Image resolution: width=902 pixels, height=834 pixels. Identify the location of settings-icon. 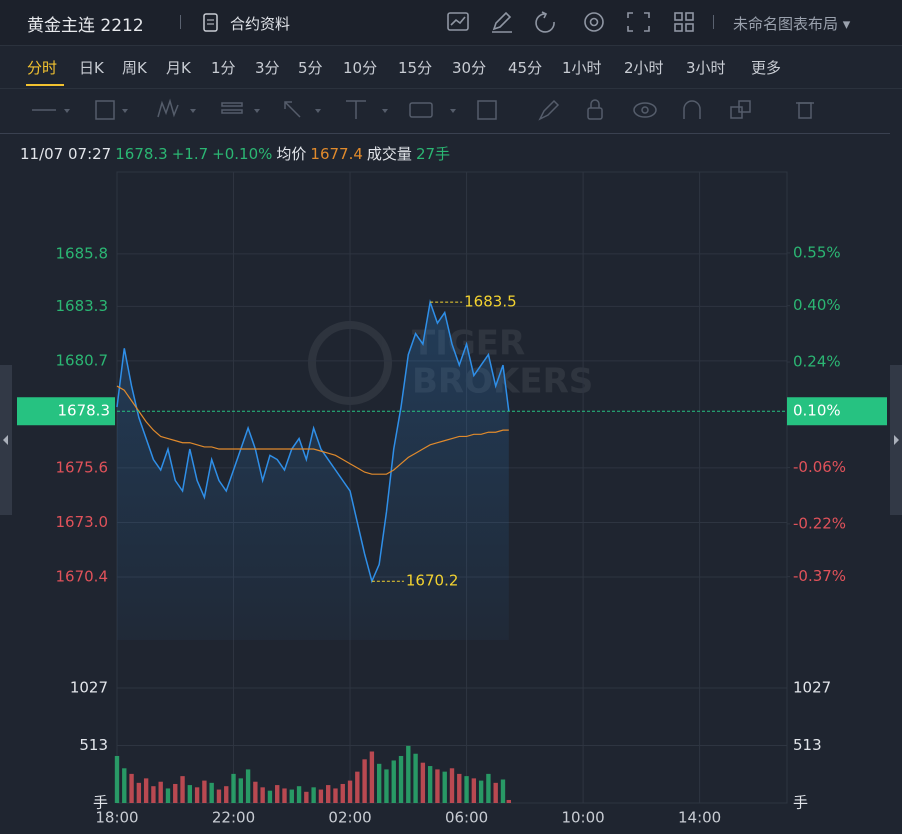
(594, 22).